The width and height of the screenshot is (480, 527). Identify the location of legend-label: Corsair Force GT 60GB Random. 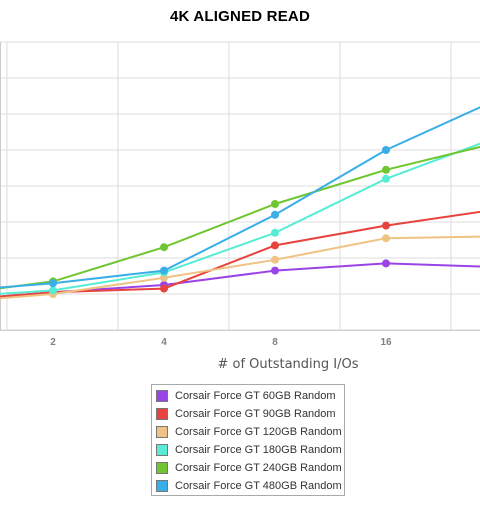
(255, 396).